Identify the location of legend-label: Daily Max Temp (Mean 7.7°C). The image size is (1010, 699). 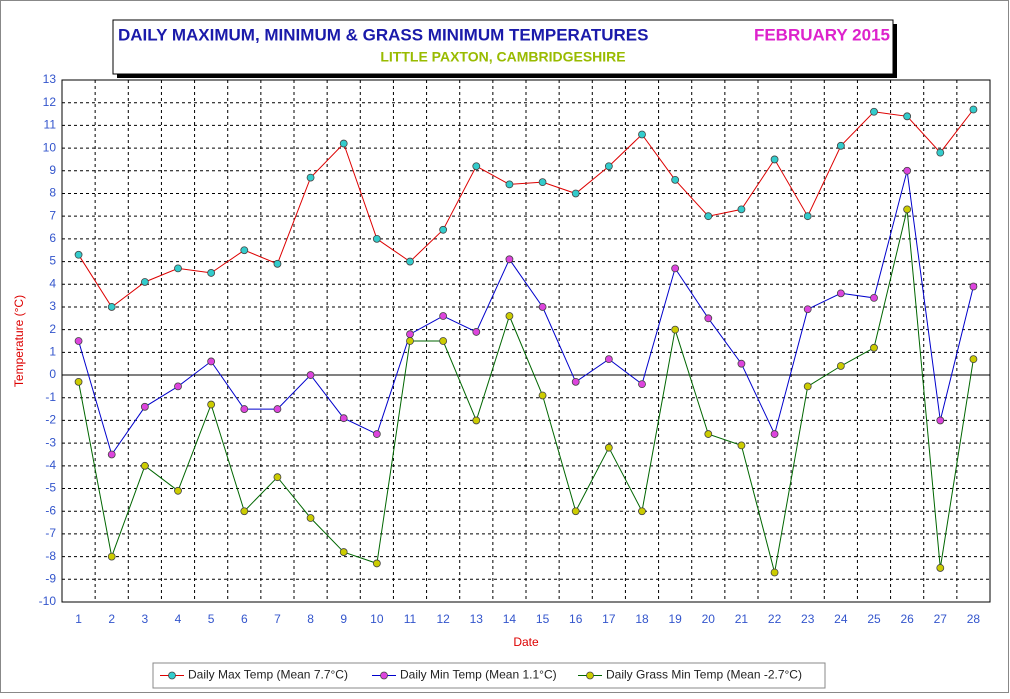
(268, 675).